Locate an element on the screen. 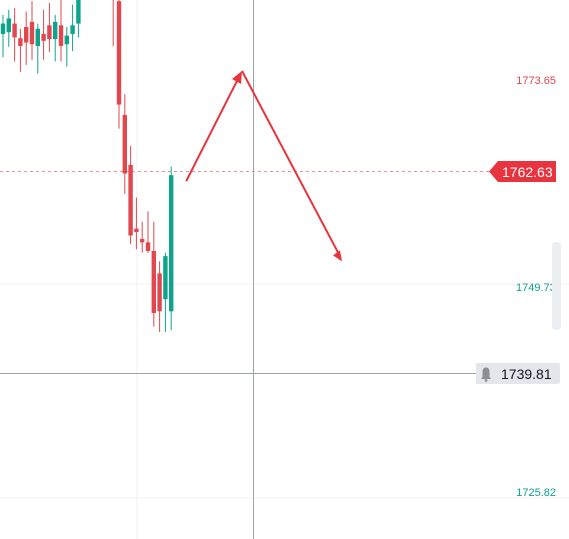 The height and width of the screenshot is (539, 569). current-price-value: 1762.63 is located at coordinates (527, 172).